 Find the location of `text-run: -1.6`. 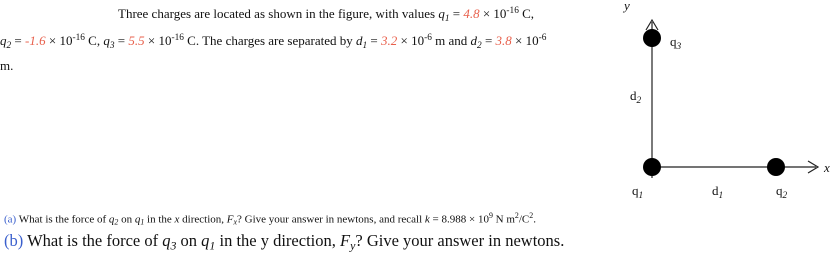

text-run: -1.6 is located at coordinates (35, 41).